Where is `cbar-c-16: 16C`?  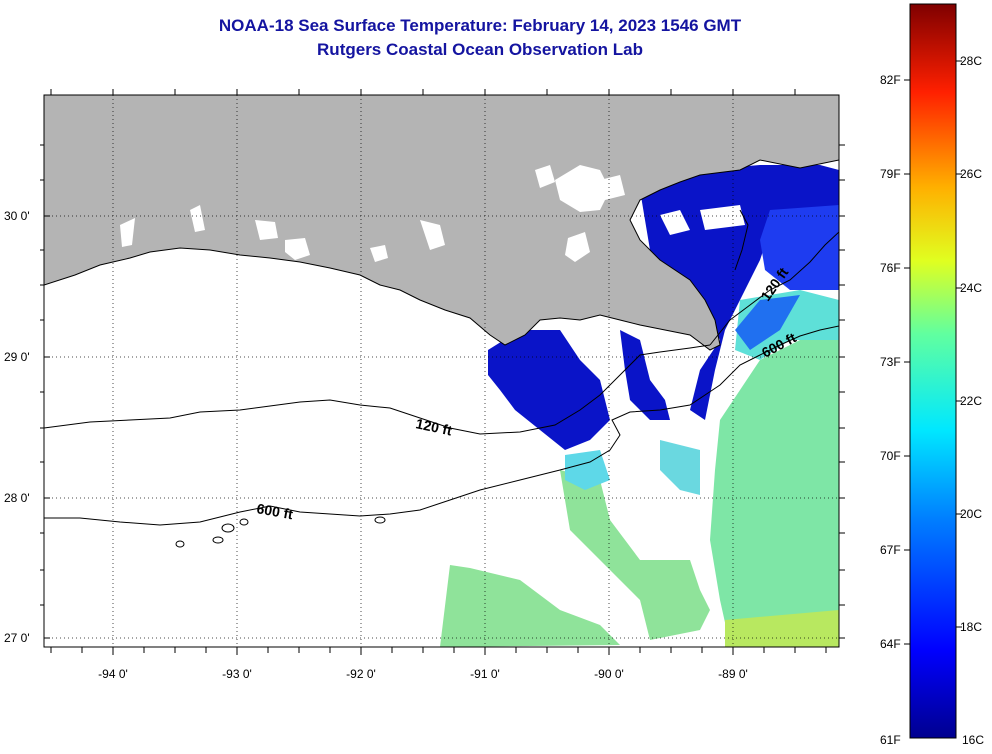
cbar-c-16: 16C is located at coordinates (973, 740).